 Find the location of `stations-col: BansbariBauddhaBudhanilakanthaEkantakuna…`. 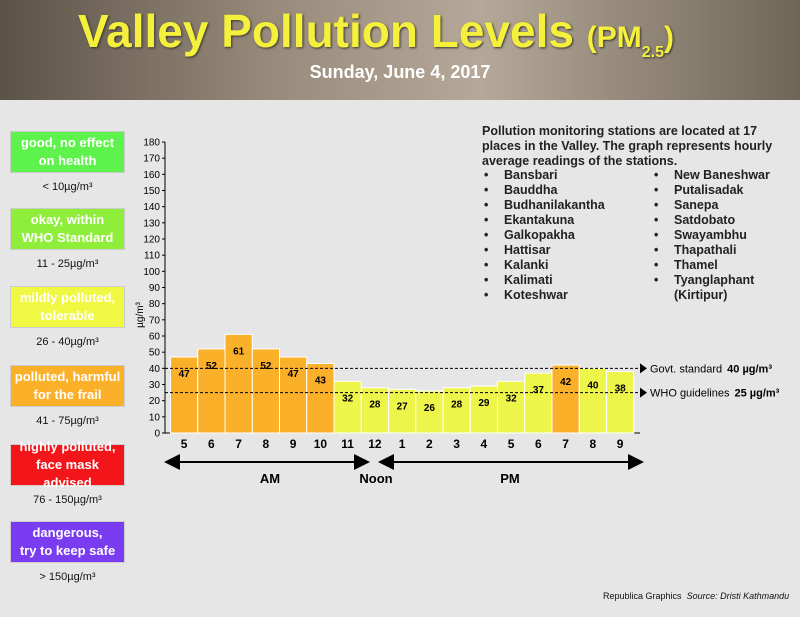

stations-col: BansbariBauddhaBudhanilakanthaEkantakuna… is located at coordinates (562, 235).